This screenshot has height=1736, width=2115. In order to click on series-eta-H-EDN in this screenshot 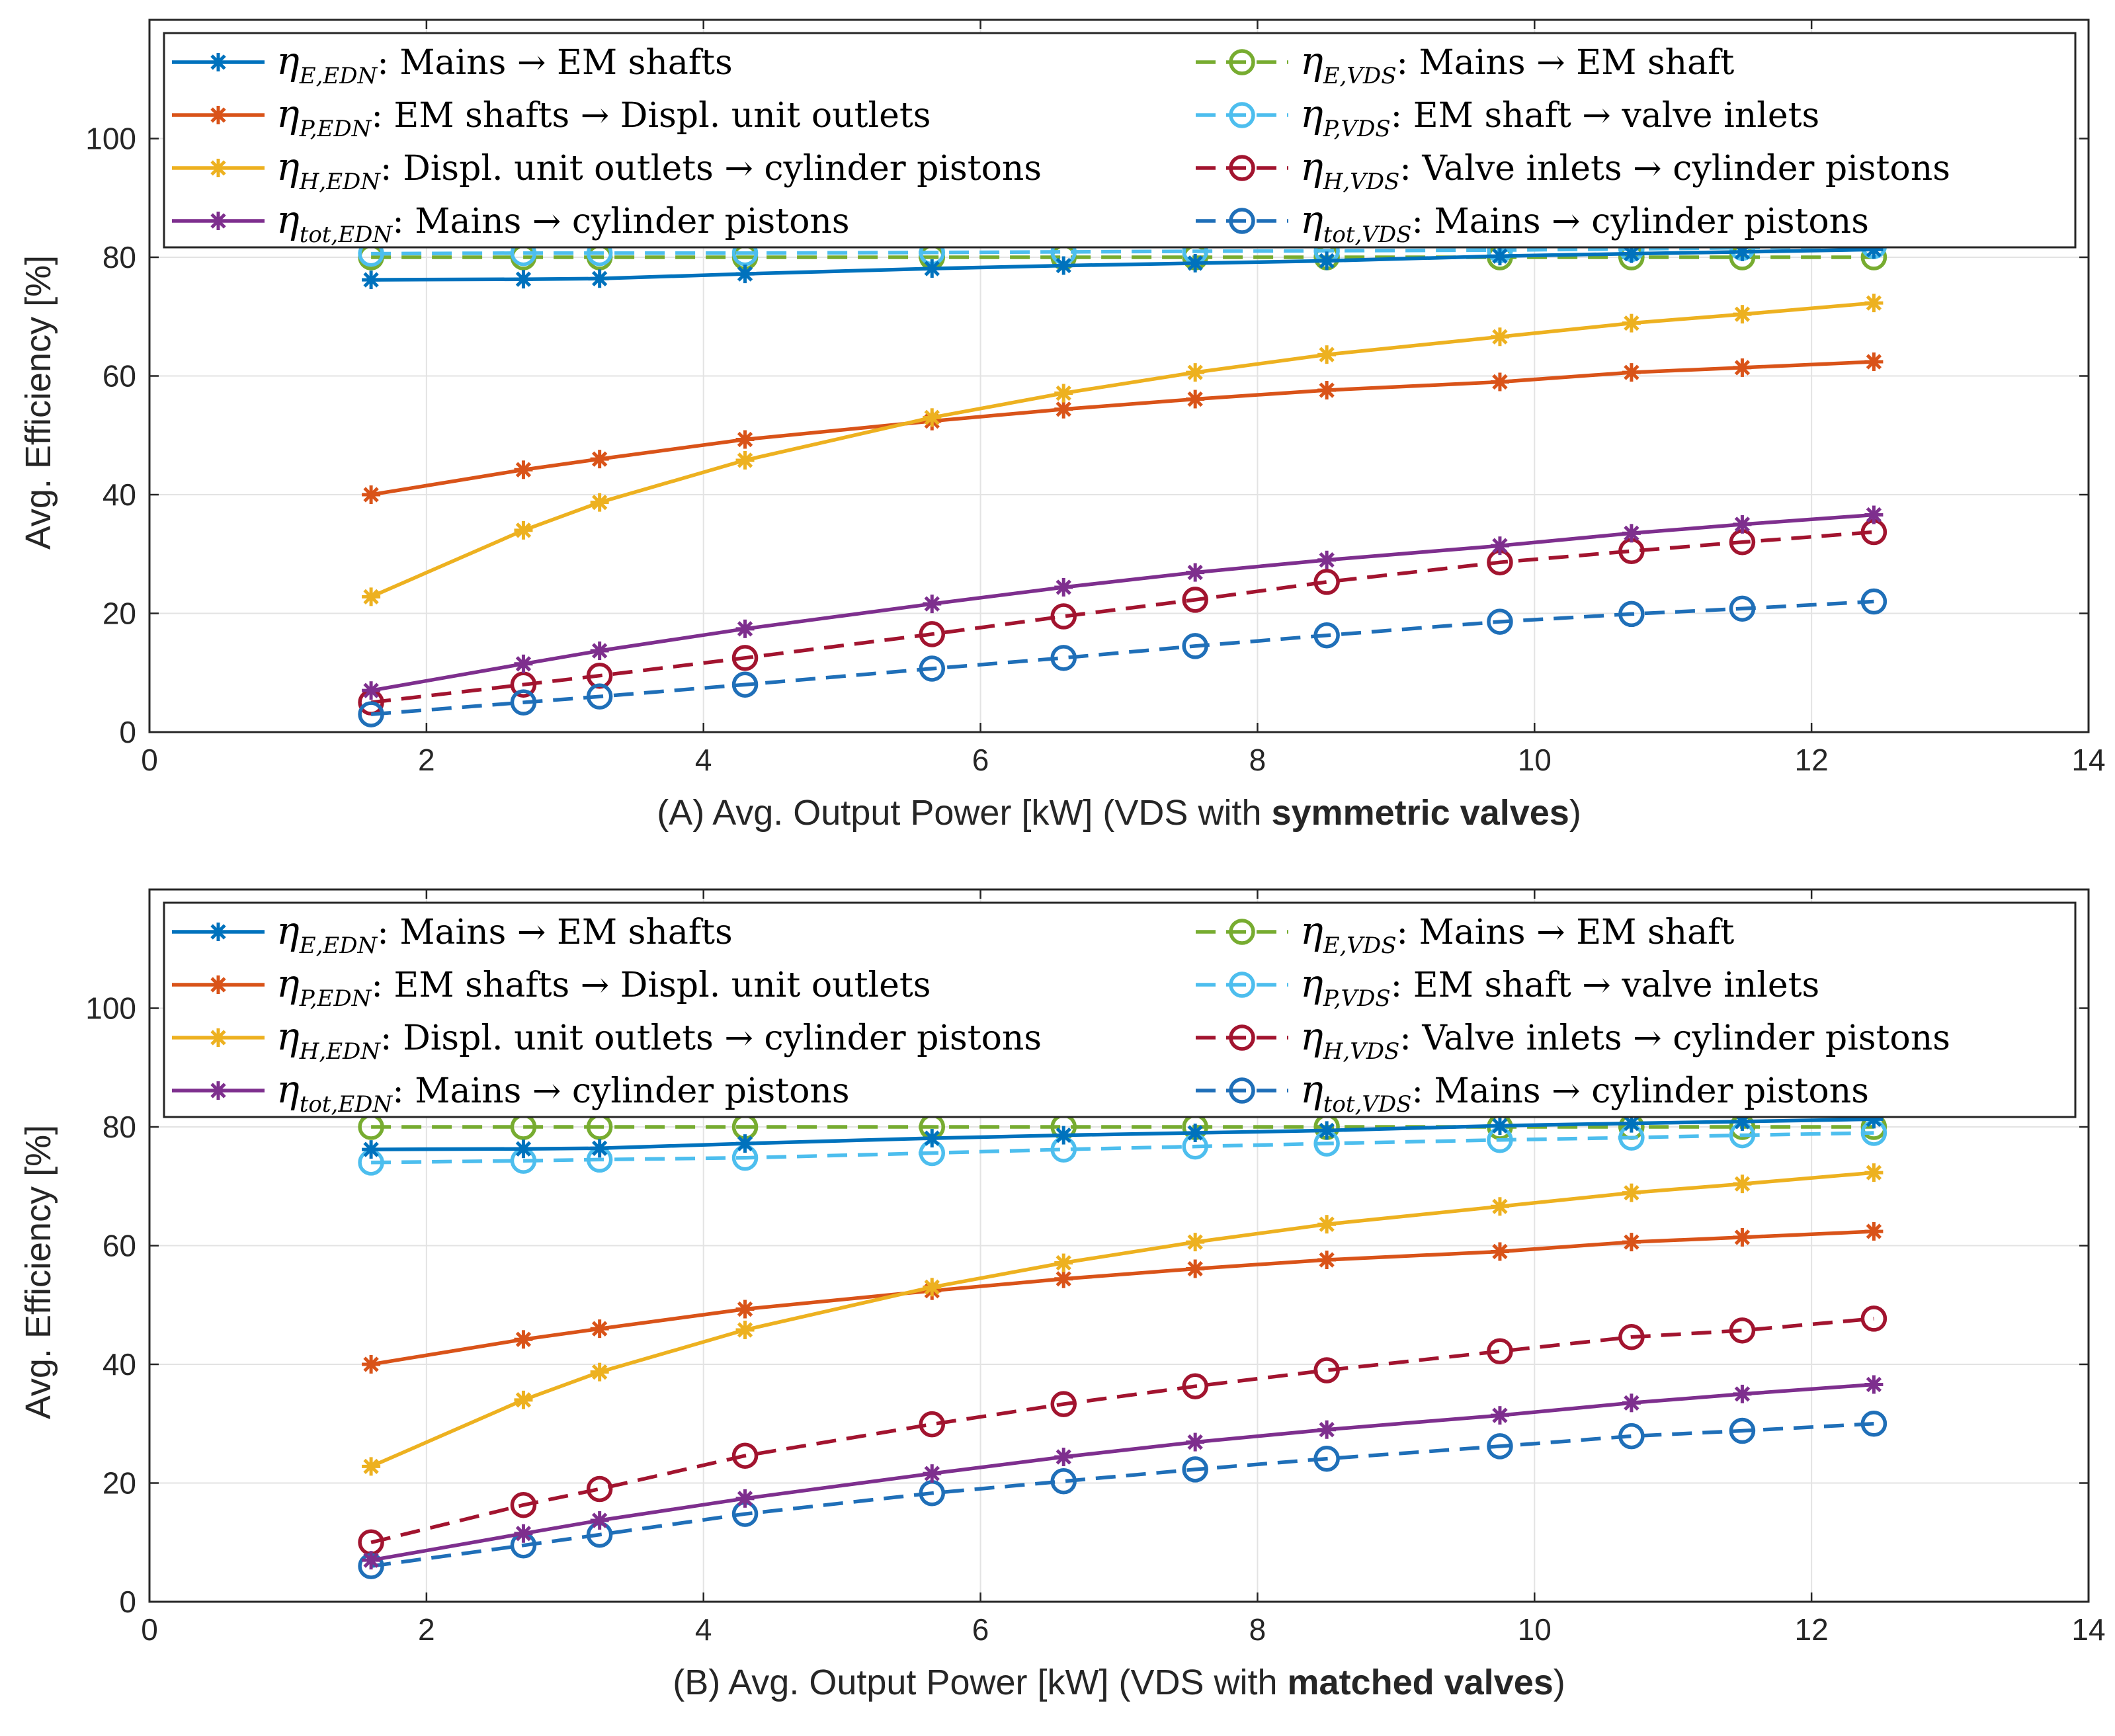, I will do `click(1123, 1320)`.